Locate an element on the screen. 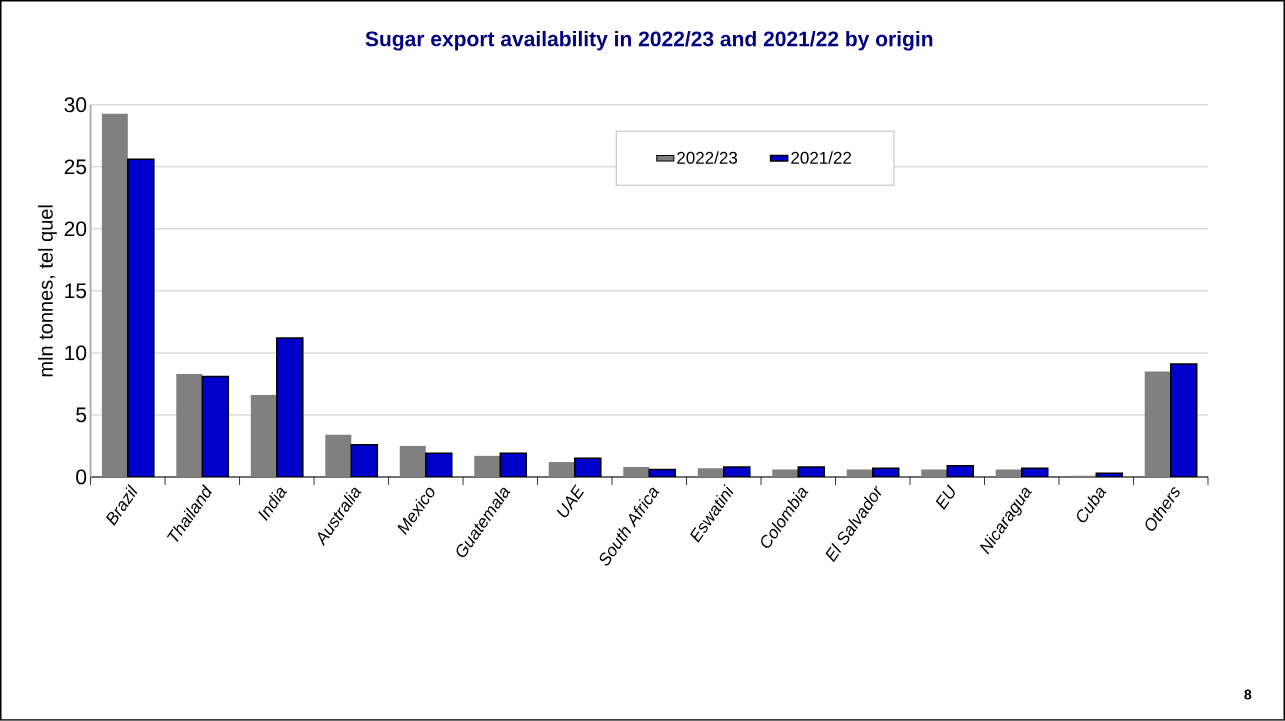 The image size is (1285, 721). legend-label: 2022/23 is located at coordinates (707, 157).